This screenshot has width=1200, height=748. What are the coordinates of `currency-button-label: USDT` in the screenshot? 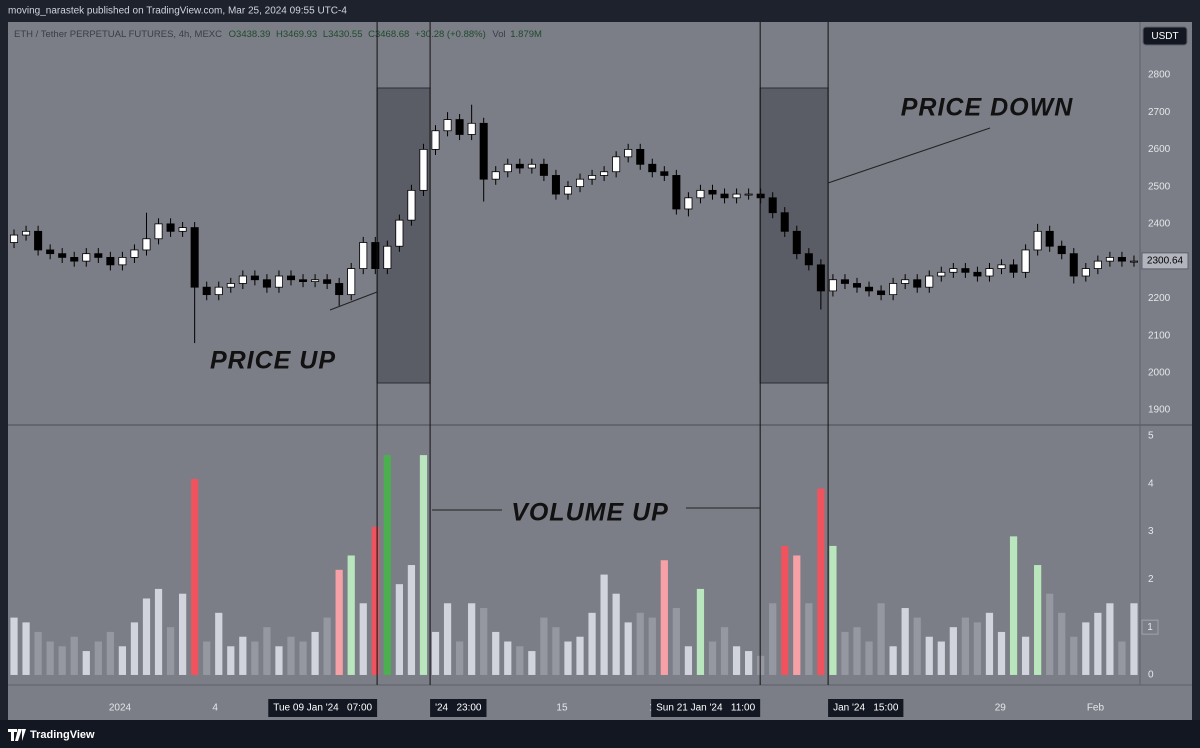 It's located at (1164, 36).